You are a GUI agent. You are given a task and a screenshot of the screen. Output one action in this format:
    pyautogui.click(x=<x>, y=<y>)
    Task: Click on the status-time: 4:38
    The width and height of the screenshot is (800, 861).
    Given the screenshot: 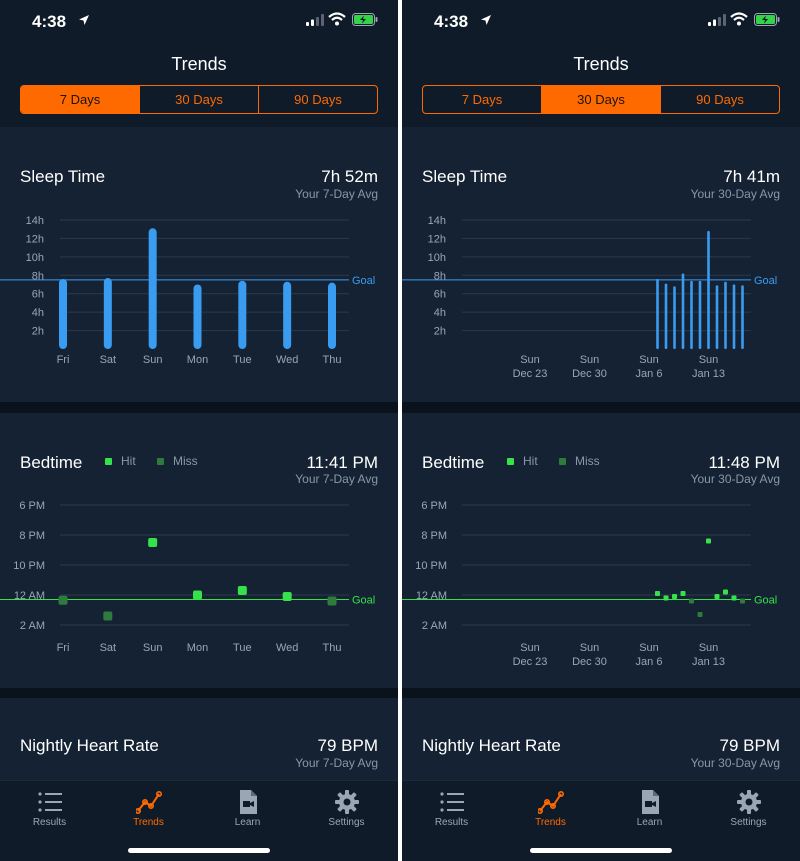 What is the action you would take?
    pyautogui.click(x=49, y=21)
    